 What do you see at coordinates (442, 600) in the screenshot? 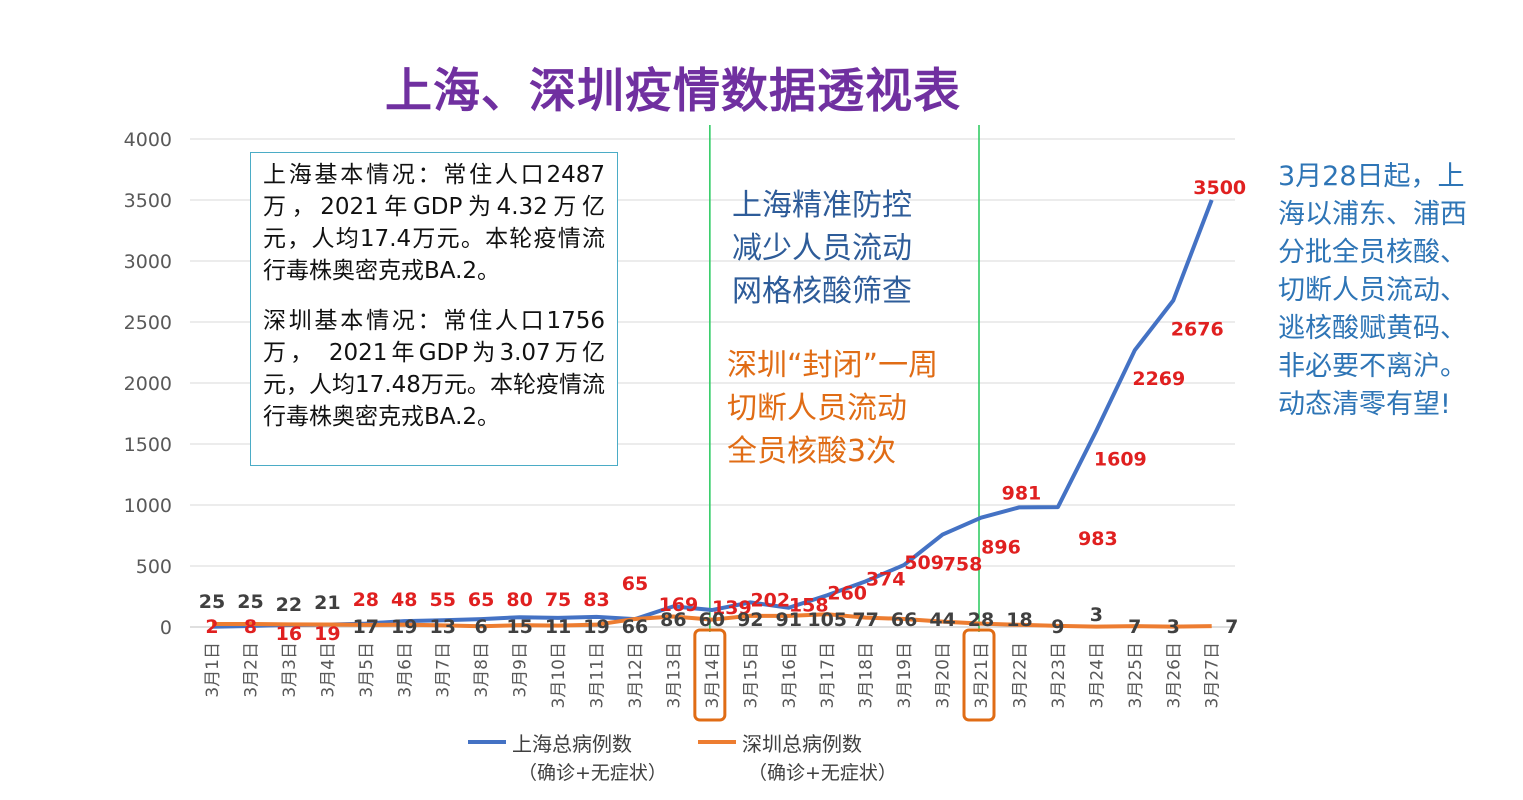
I see `shanghai-data-label: 55` at bounding box center [442, 600].